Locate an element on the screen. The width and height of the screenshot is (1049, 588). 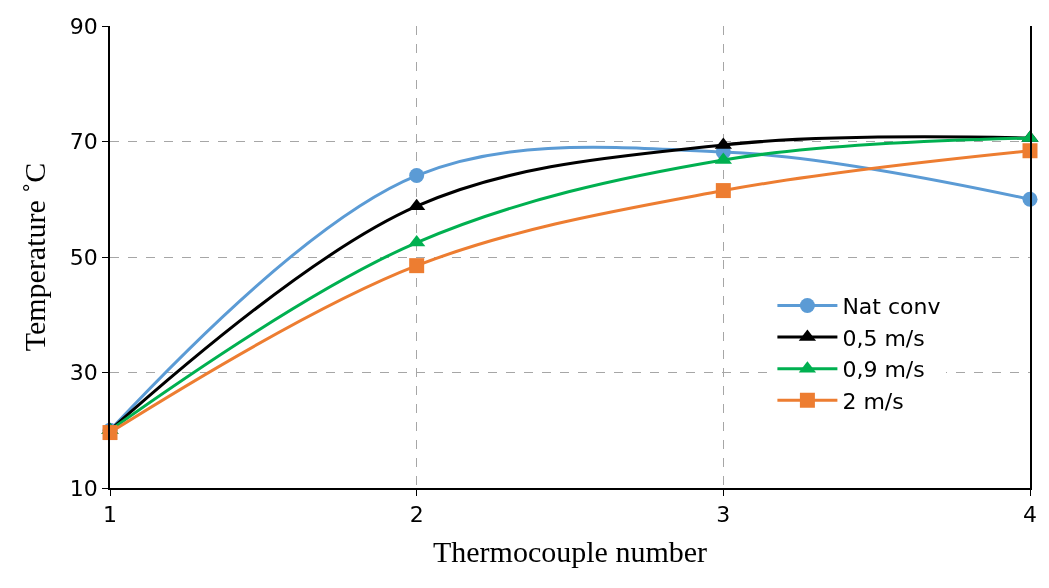
y-tick-label: 30 is located at coordinates (83, 373).